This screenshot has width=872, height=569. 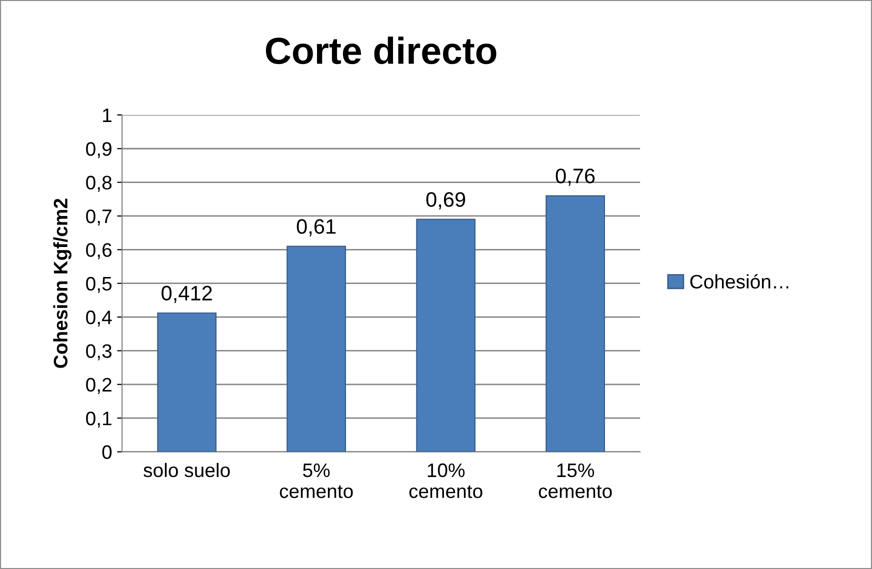 I want to click on chart-title: Corte directo, so click(x=381, y=50).